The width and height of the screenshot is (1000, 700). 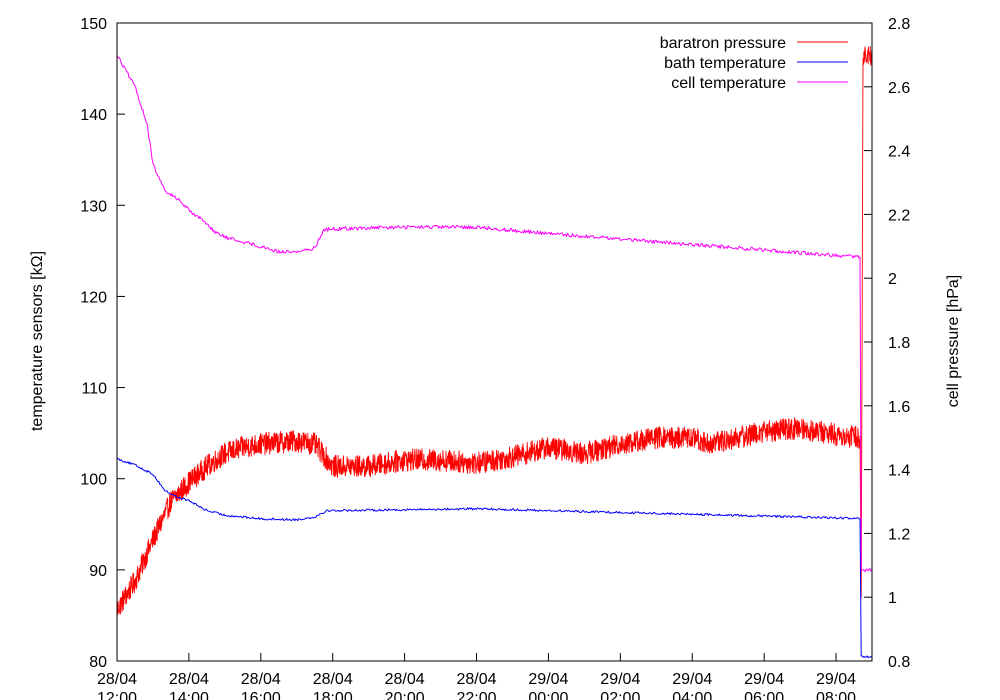 What do you see at coordinates (93, 24) in the screenshot?
I see `y-tick-label: 150` at bounding box center [93, 24].